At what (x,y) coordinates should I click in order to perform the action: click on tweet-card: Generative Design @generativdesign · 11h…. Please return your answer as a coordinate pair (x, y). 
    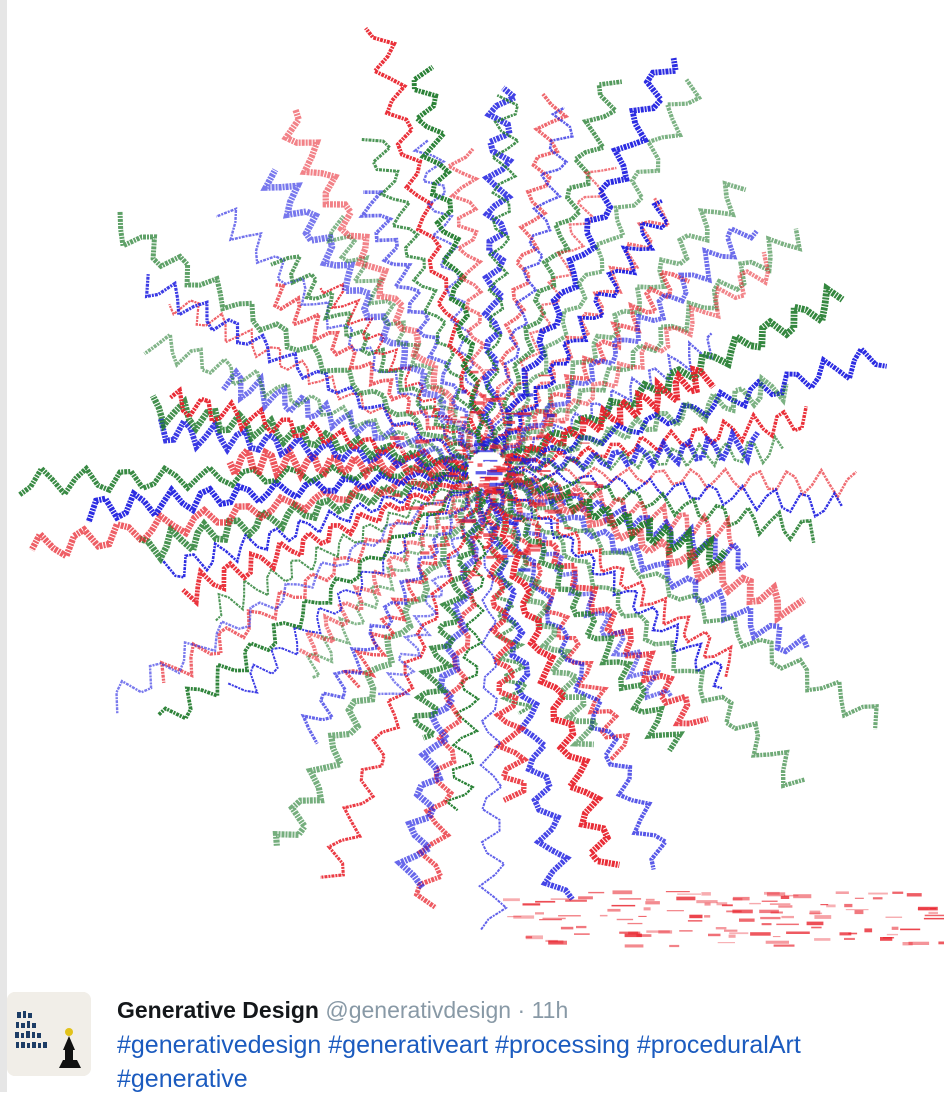
    Looking at the image, I should click on (475, 1026).